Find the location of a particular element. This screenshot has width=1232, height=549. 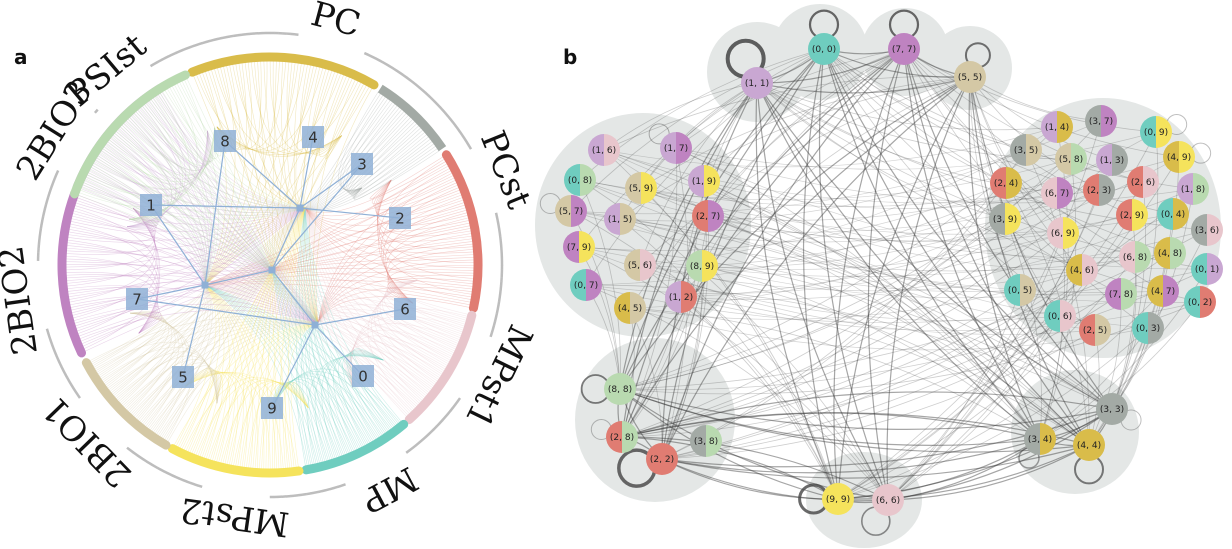

cluster-box-3: 3 is located at coordinates (362, 164).